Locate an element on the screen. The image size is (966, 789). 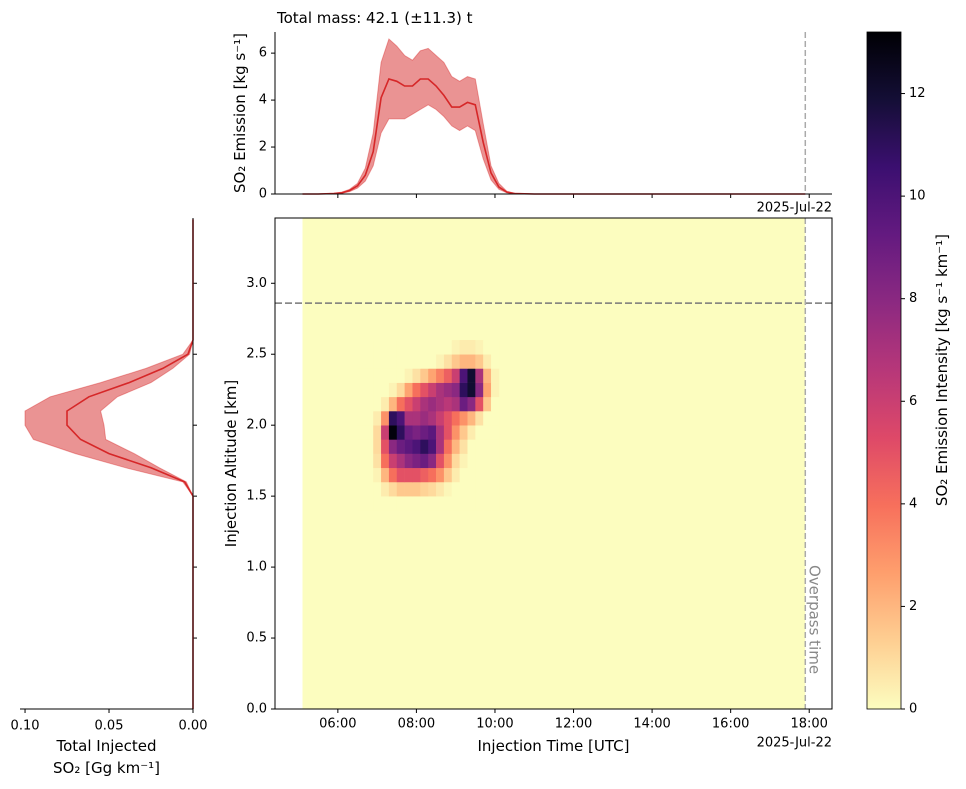
colorbar-label: SO₂ Emission Intensity [kg s⁻¹ km⁻¹] is located at coordinates (942, 370).